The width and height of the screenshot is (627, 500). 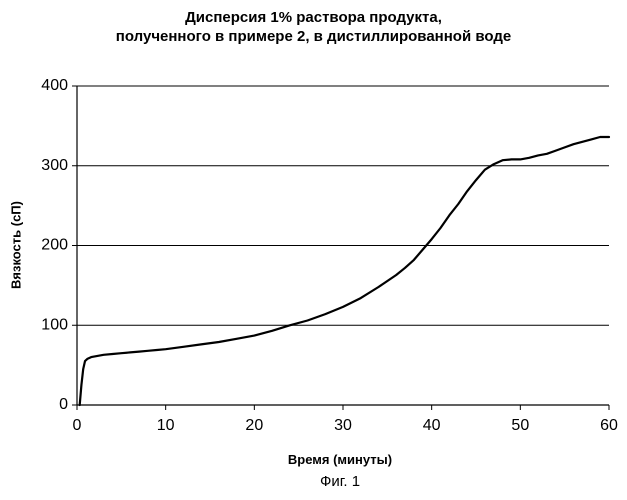 What do you see at coordinates (54, 165) in the screenshot?
I see `y-tick-label-300: 300` at bounding box center [54, 165].